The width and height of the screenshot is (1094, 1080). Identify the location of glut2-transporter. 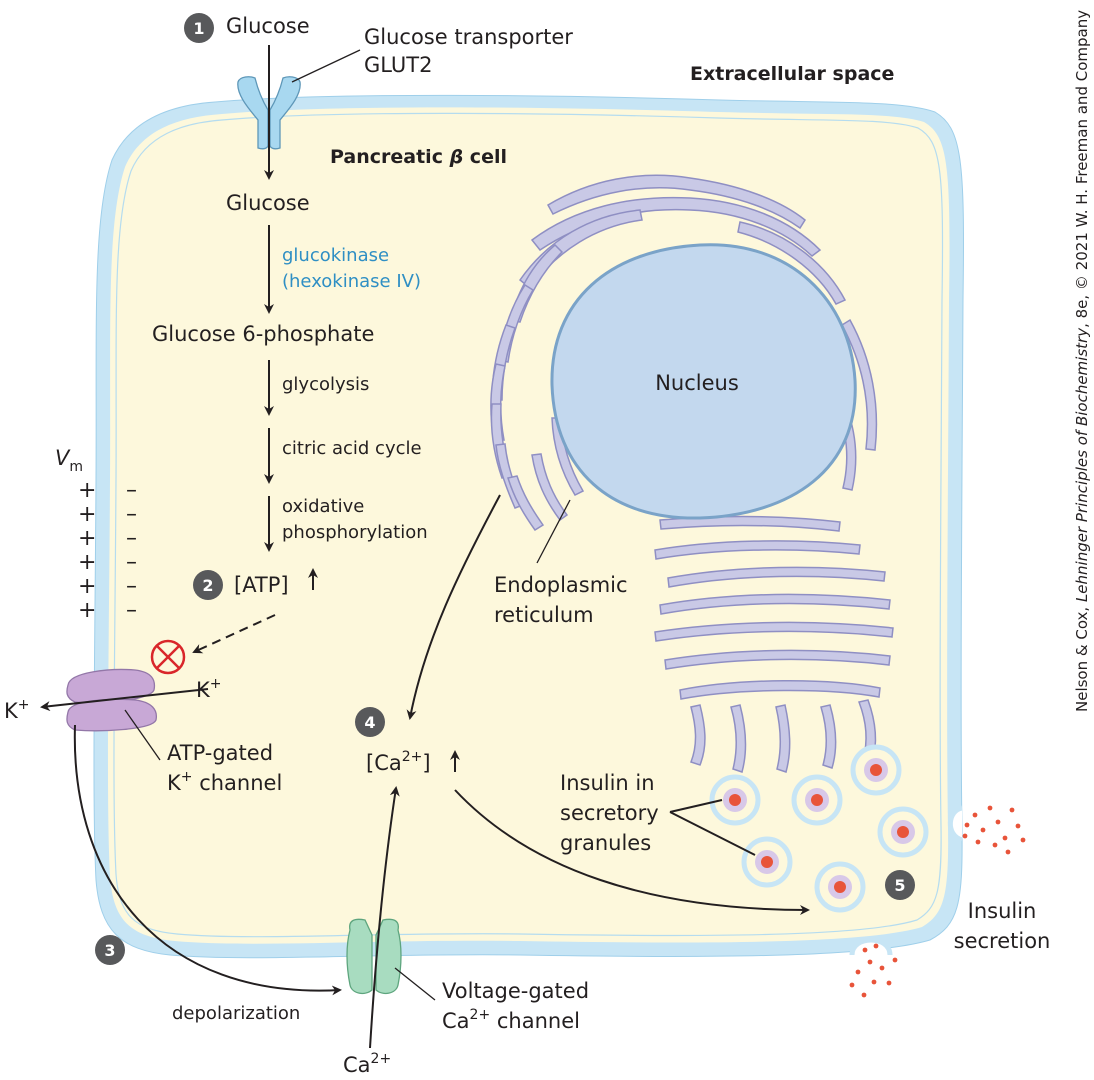
(269, 113).